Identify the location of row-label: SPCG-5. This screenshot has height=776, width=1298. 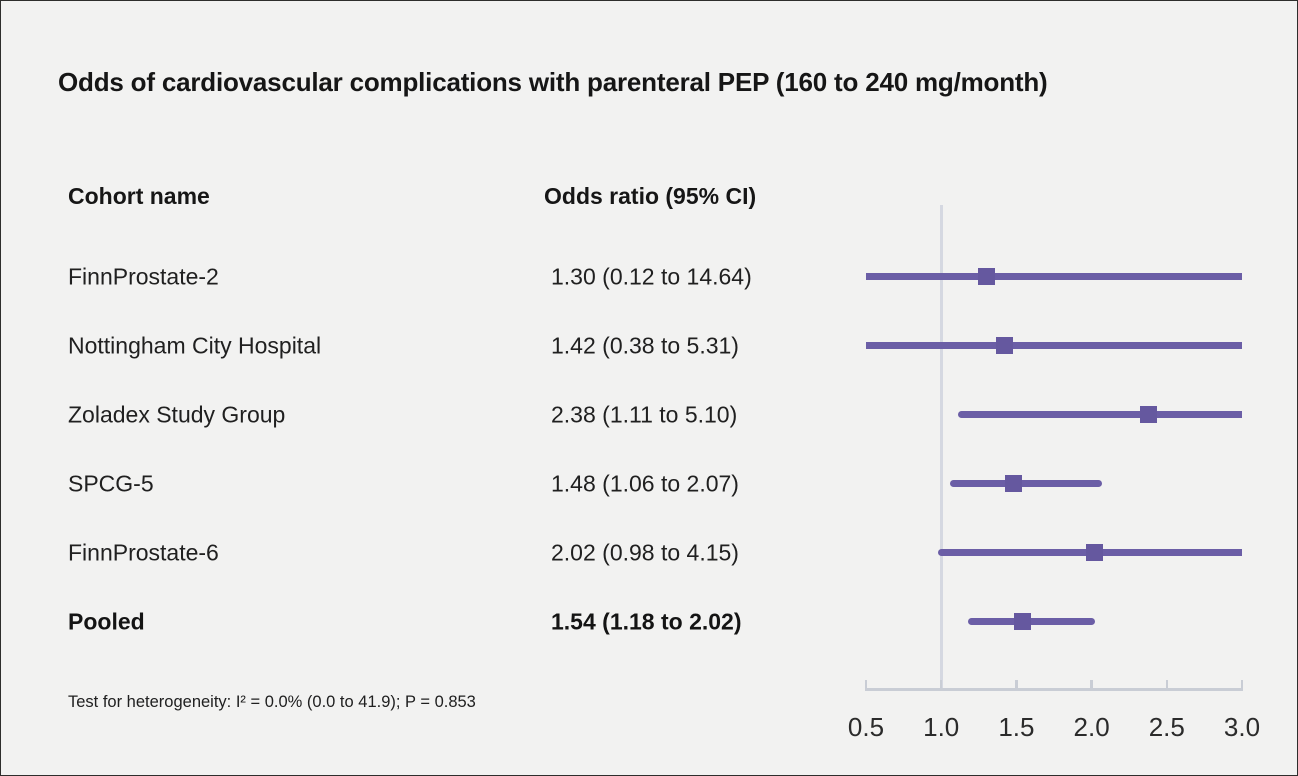
(111, 483).